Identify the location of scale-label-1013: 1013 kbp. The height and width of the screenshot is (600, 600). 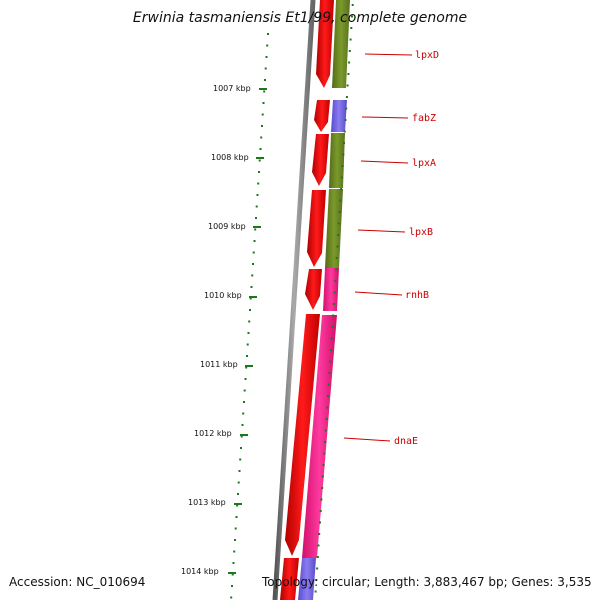
(207, 502).